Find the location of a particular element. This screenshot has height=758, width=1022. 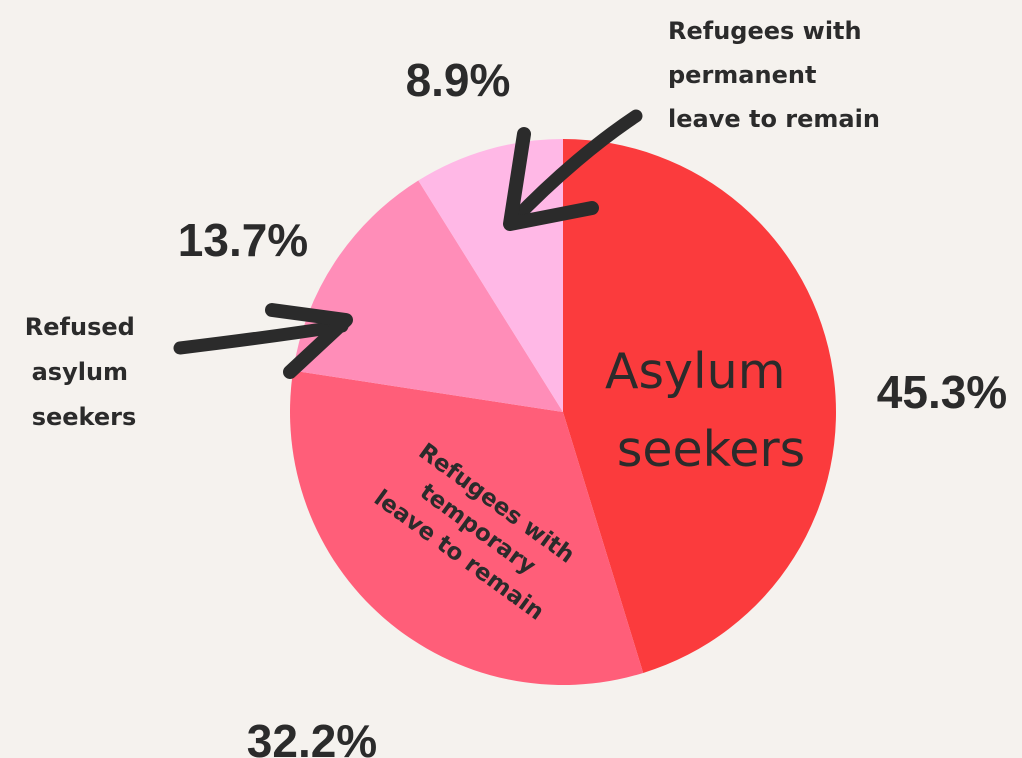

value-label-permanent-leave: 8.9% is located at coordinates (458, 80).